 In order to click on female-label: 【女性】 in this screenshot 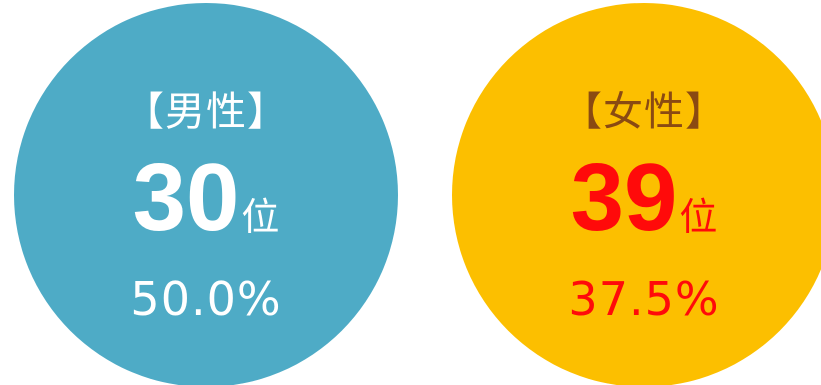, I will do `click(644, 112)`.